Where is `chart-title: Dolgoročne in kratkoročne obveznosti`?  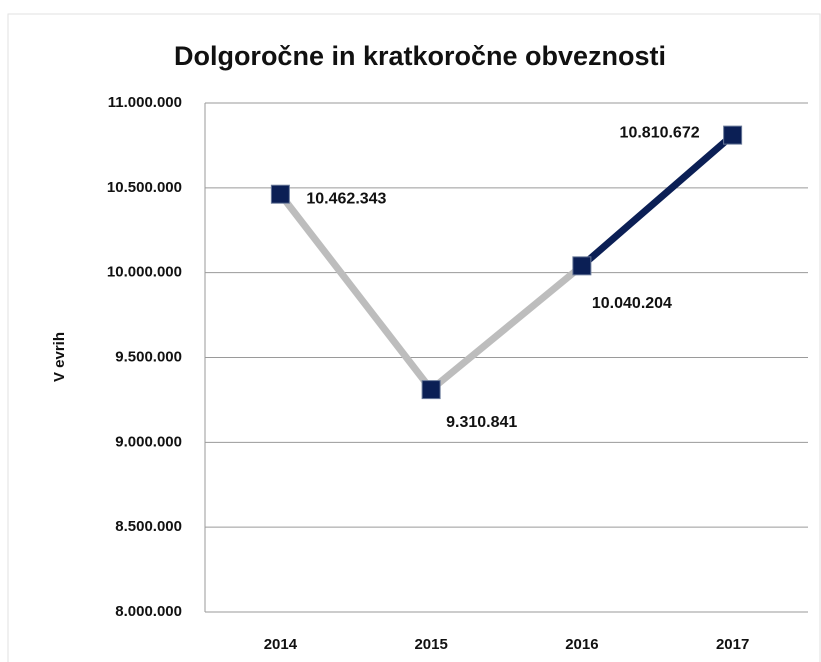 chart-title: Dolgoročne in kratkoročne obveznosti is located at coordinates (420, 56).